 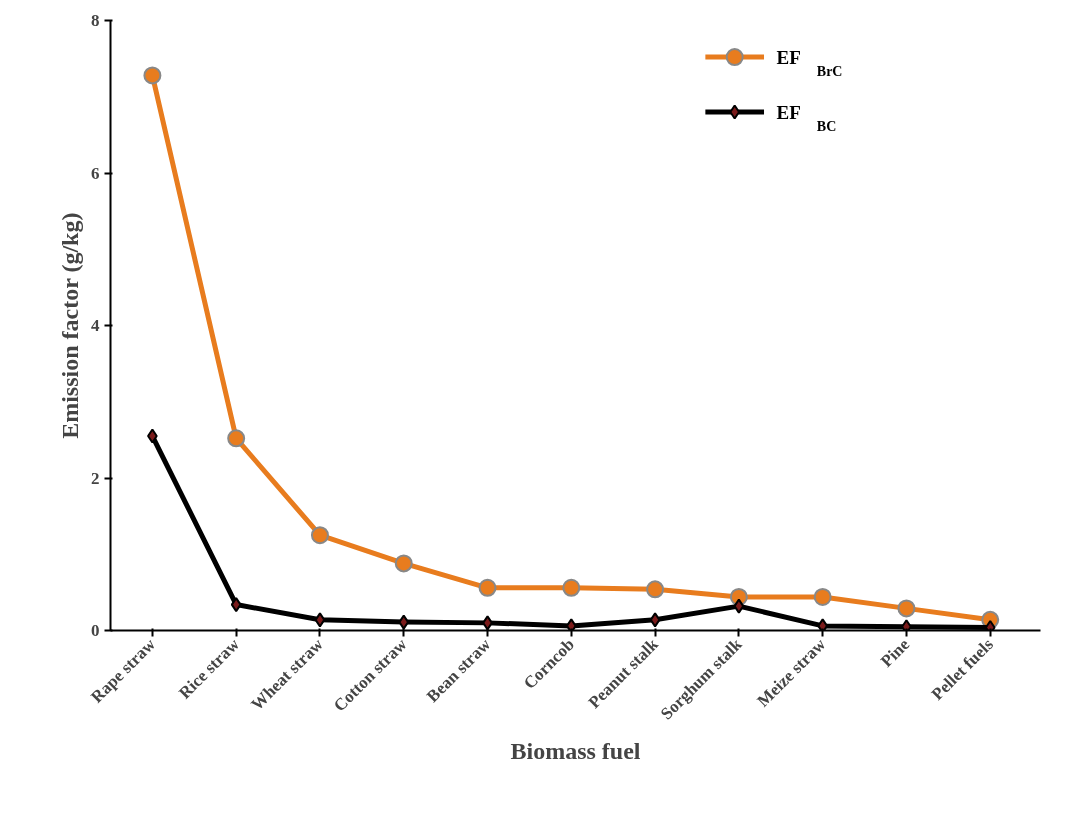 I want to click on y-tick-label: 0, so click(x=95, y=630).